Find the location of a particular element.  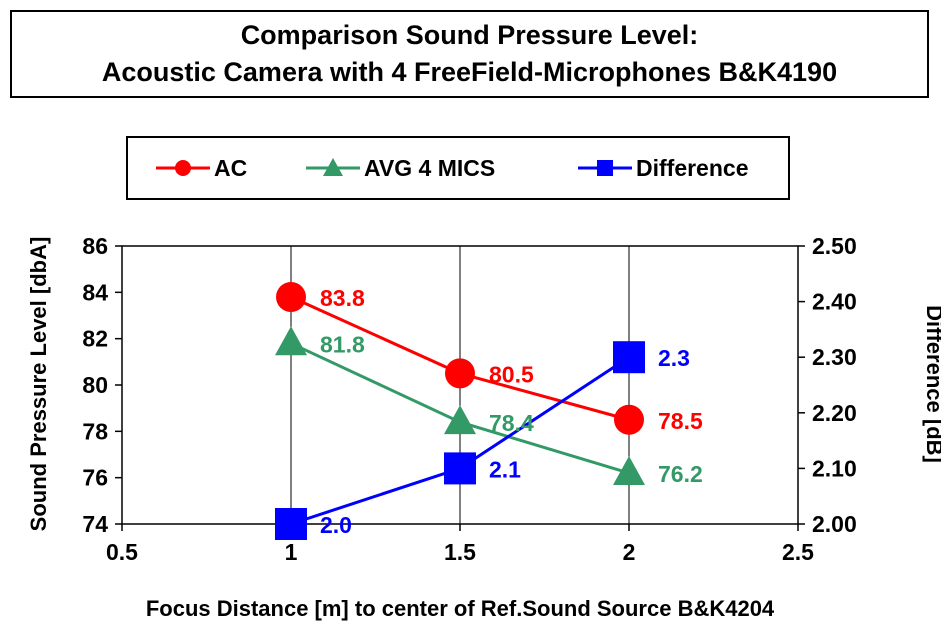

legend-item-ac: AC is located at coordinates (200, 168).